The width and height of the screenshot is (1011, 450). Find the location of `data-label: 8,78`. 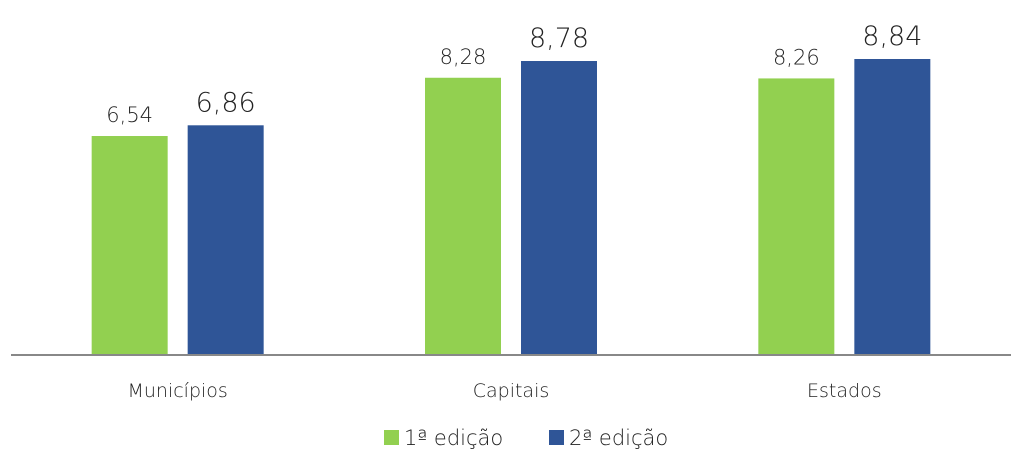

data-label: 8,78 is located at coordinates (559, 38).